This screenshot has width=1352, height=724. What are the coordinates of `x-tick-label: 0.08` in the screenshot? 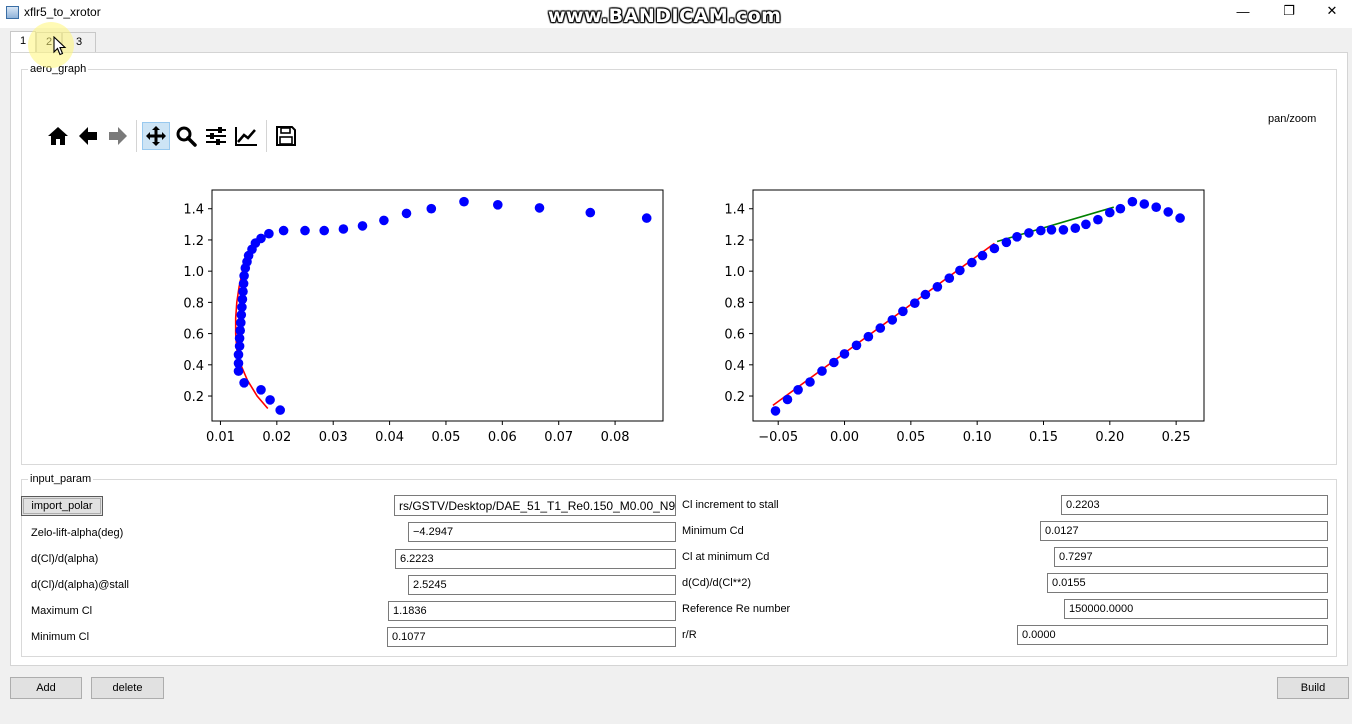 It's located at (615, 437).